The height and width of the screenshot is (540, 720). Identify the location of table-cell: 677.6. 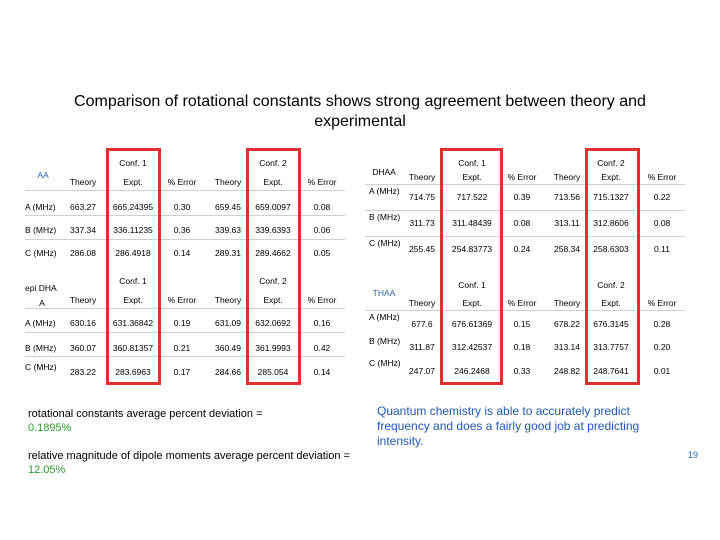
(422, 324).